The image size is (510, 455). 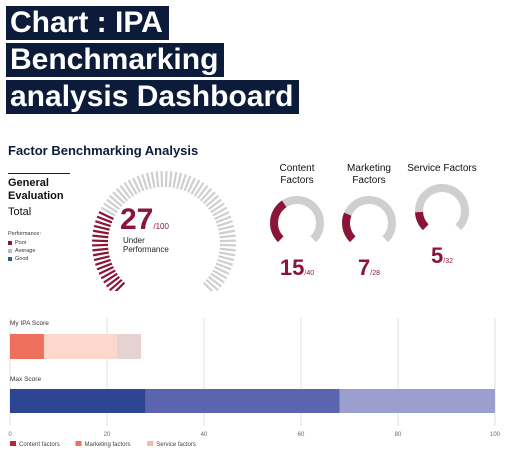 What do you see at coordinates (137, 219) in the screenshot?
I see `general-score-value: 27` at bounding box center [137, 219].